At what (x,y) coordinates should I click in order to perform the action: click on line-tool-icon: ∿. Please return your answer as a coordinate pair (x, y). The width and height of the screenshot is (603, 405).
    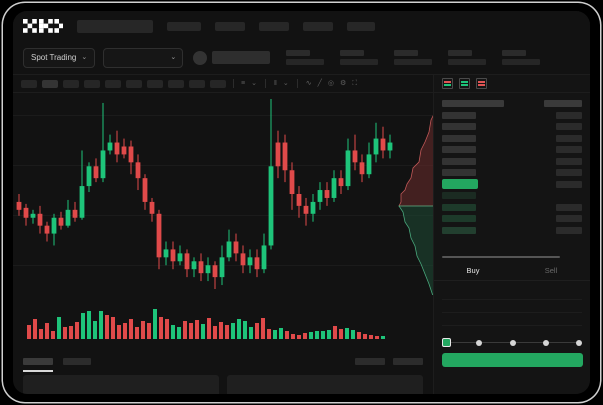
    Looking at the image, I should click on (308, 83).